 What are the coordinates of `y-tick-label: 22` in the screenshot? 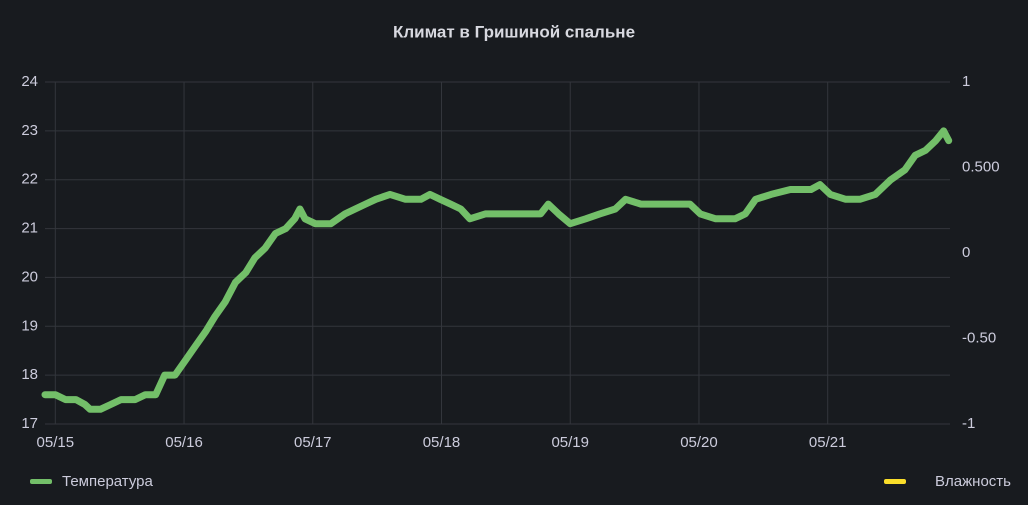 It's located at (29, 179).